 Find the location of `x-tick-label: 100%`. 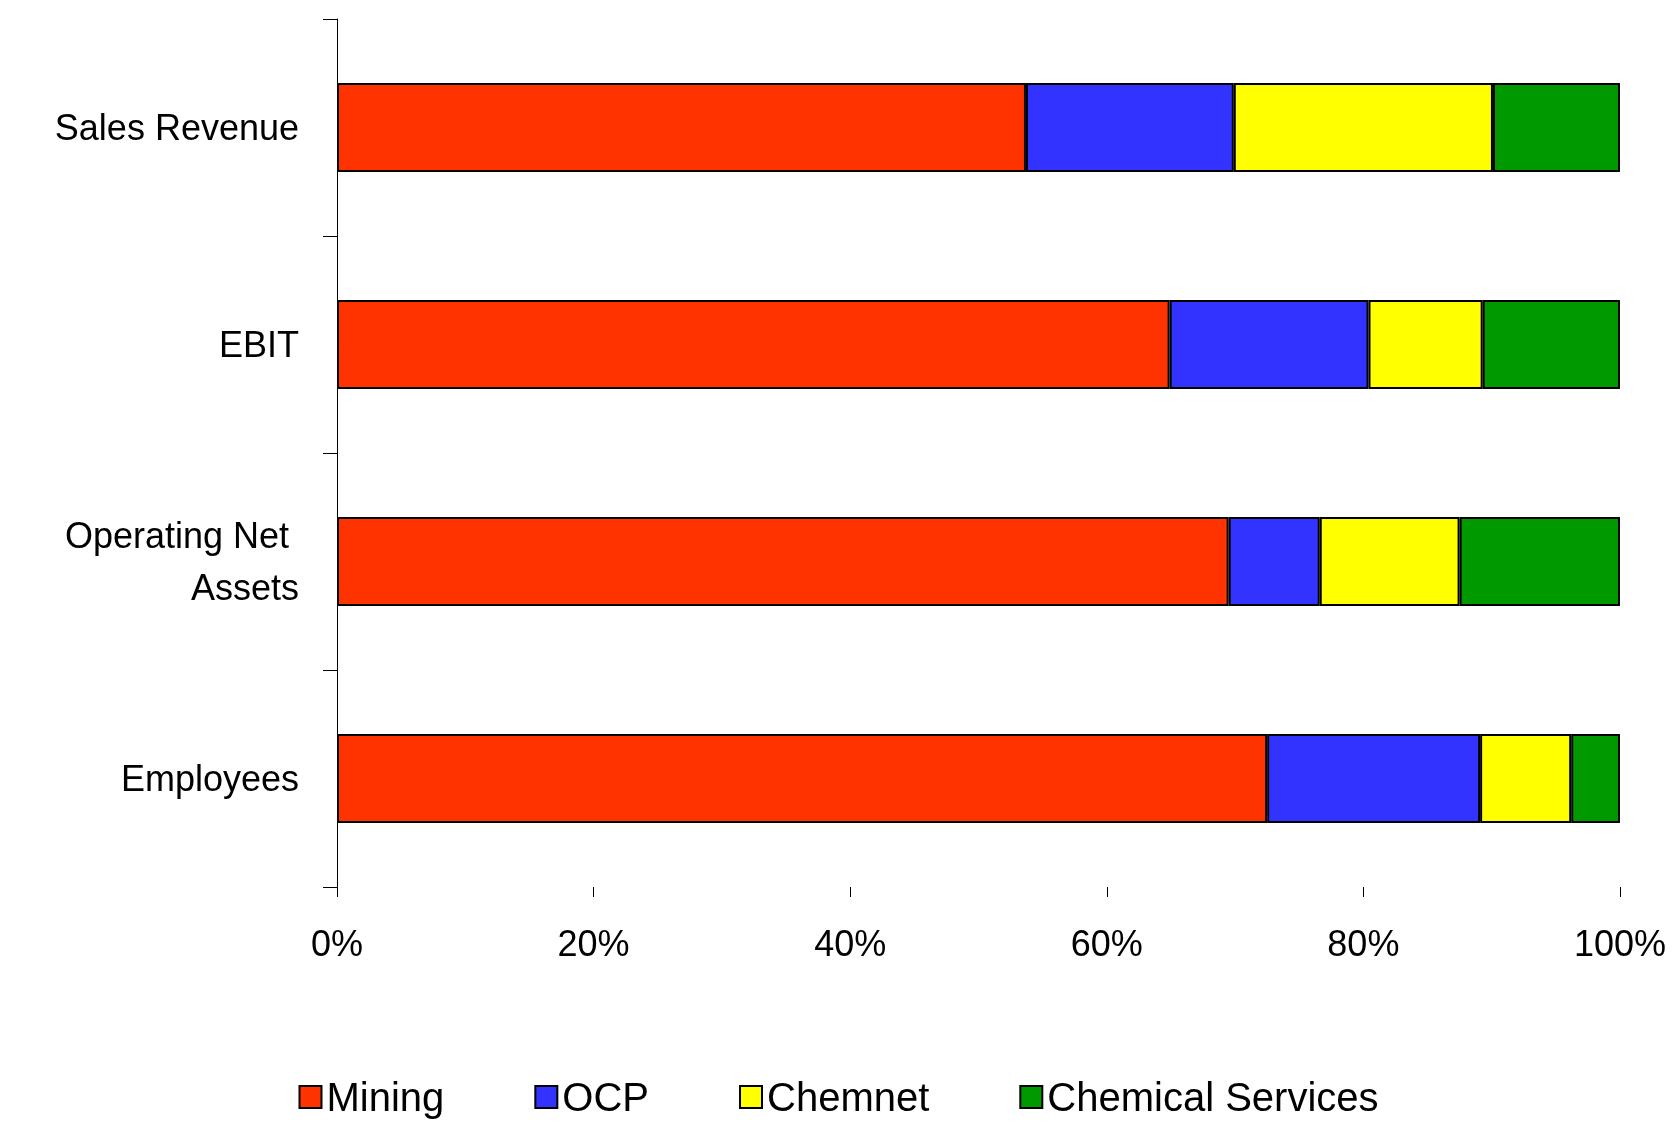

x-tick-label: 100% is located at coordinates (1619, 943).